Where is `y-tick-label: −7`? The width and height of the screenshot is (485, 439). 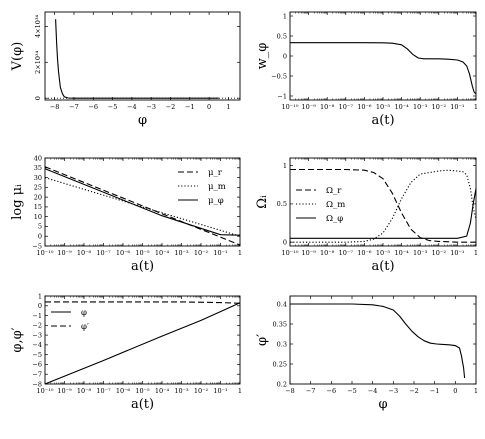
y-tick-label: −7 is located at coordinates (37, 375).